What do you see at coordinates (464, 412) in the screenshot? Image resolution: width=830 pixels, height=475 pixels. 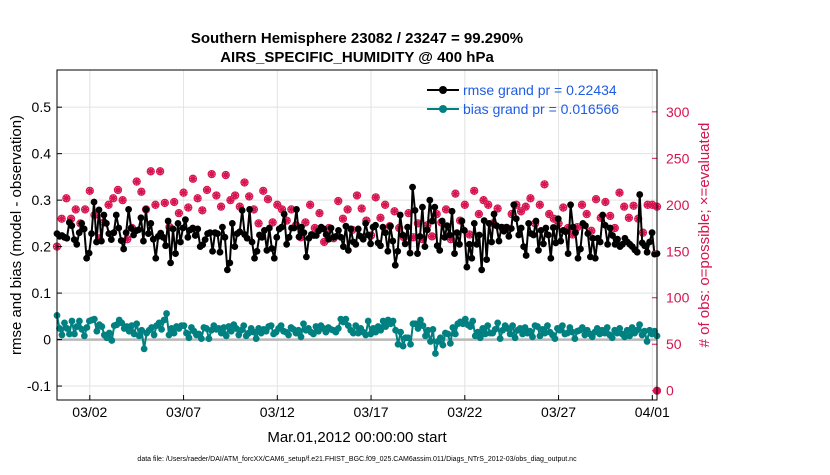 I see `x-tick-label: 03/22` at bounding box center [464, 412].